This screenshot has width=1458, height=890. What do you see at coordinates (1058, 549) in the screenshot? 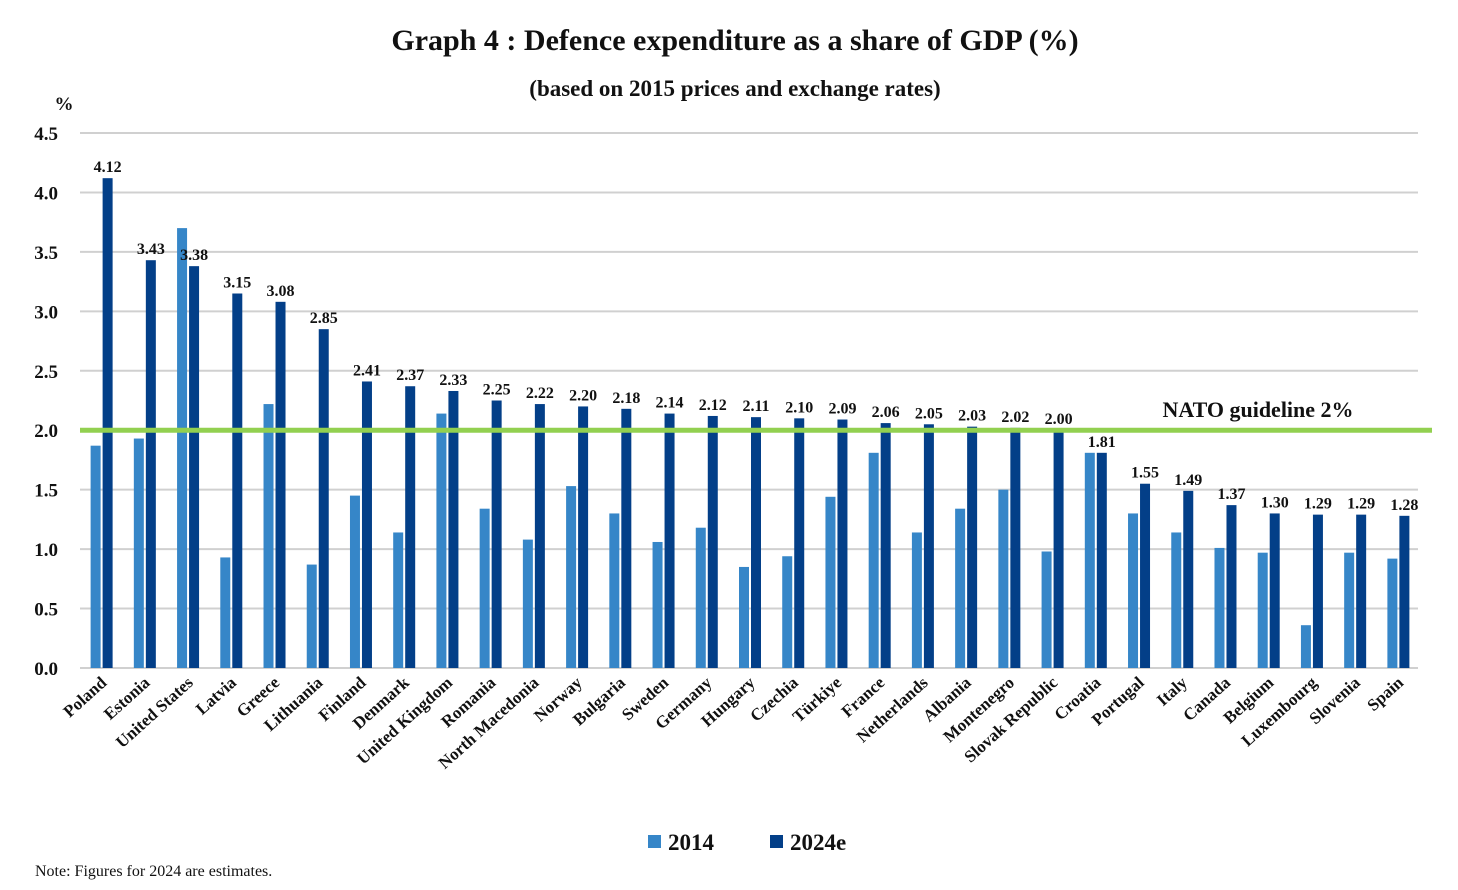
I see `bar-2024e-slovak-republic` at bounding box center [1058, 549].